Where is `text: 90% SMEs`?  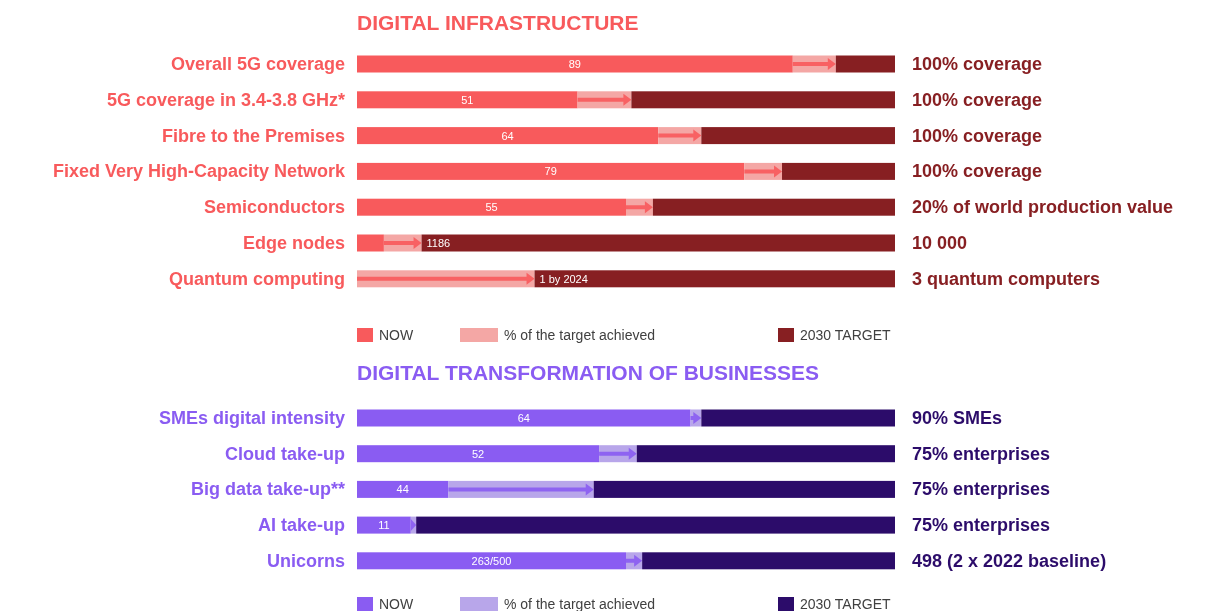
text: 90% SMEs is located at coordinates (957, 418).